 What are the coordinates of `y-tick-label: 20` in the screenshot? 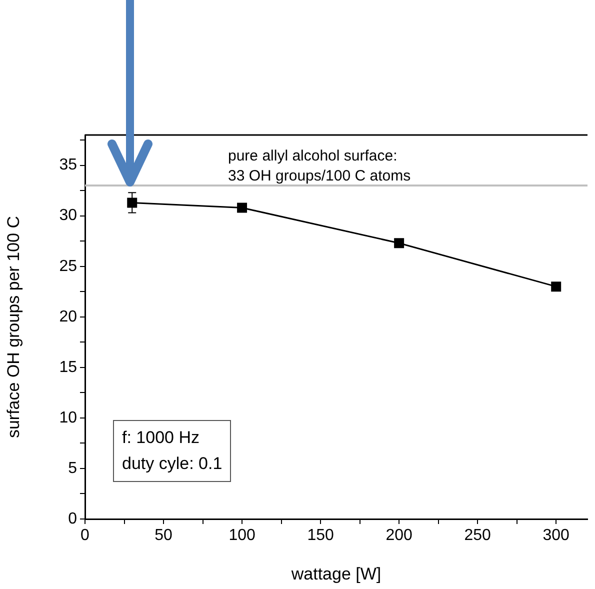 It's located at (68, 317).